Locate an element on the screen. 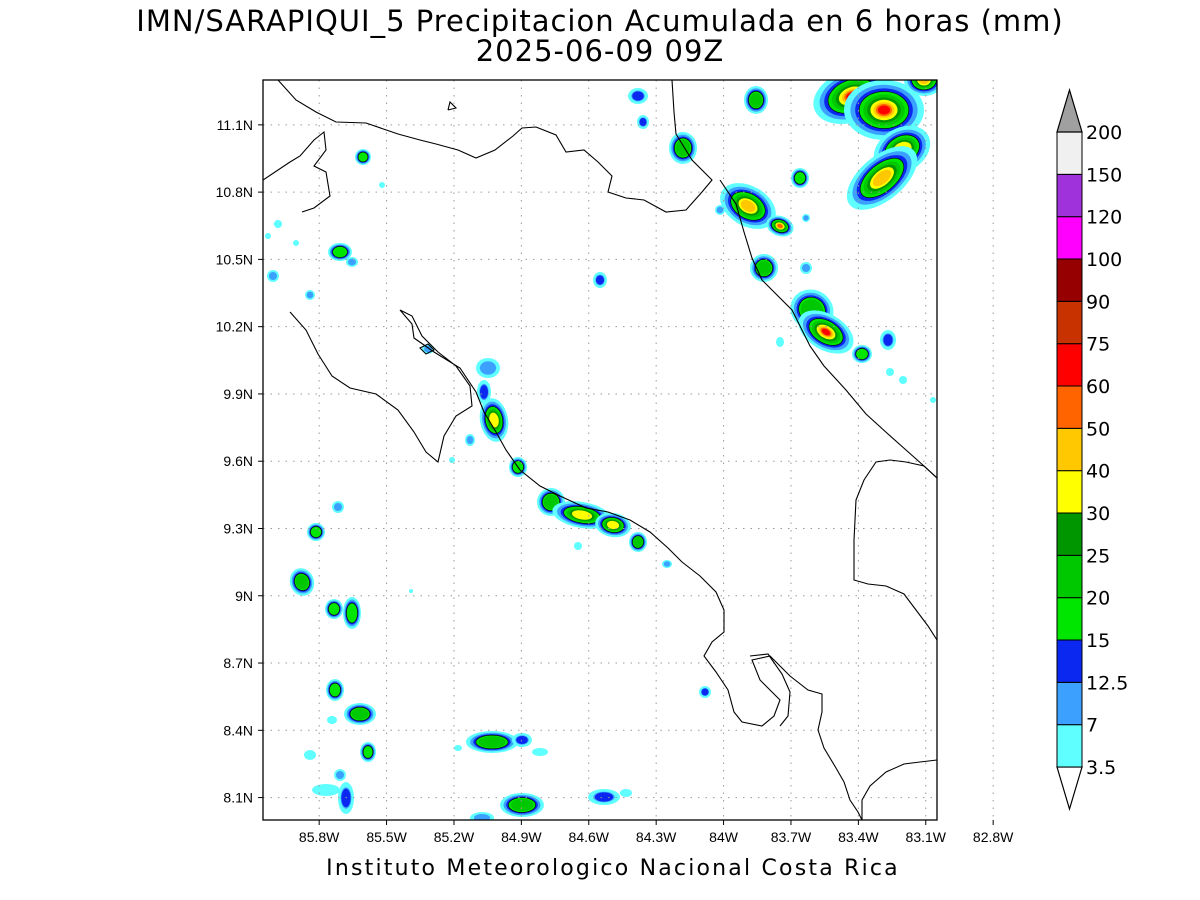  x-tick-label: 85.5W is located at coordinates (386, 837).